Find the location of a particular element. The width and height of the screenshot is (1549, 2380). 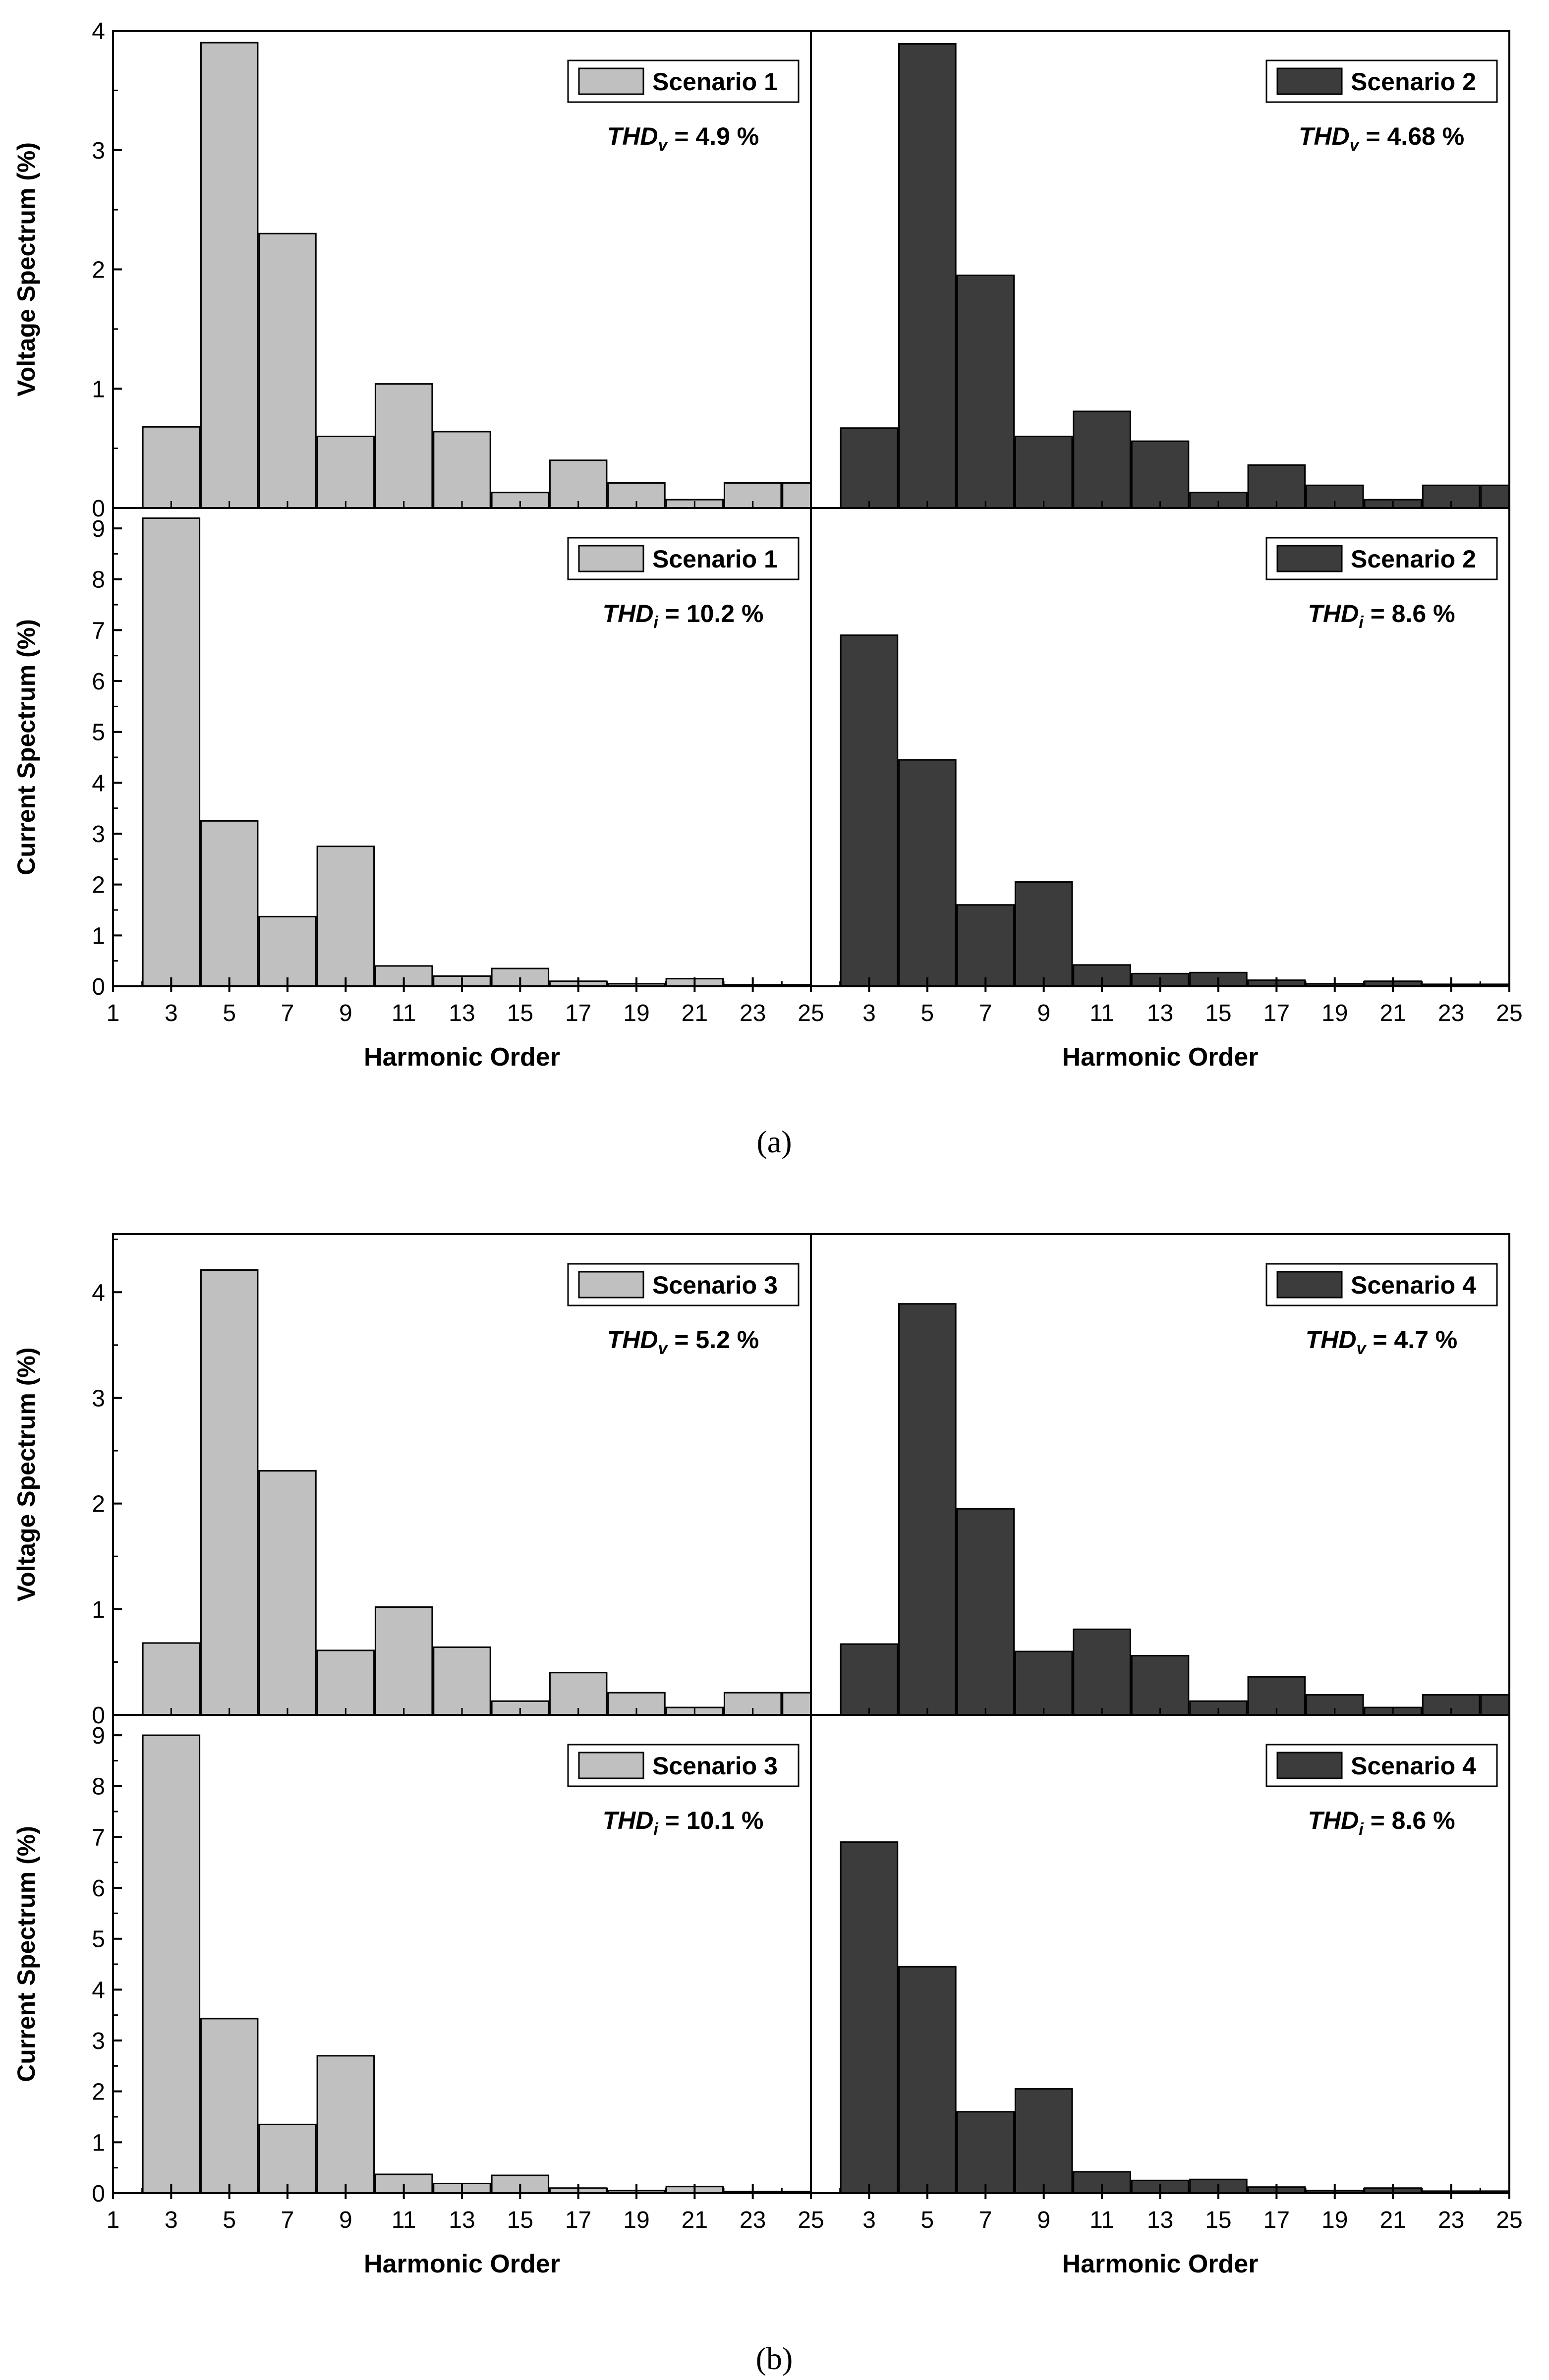

thd-annotation: THDi = 10.1 % is located at coordinates (683, 1823).